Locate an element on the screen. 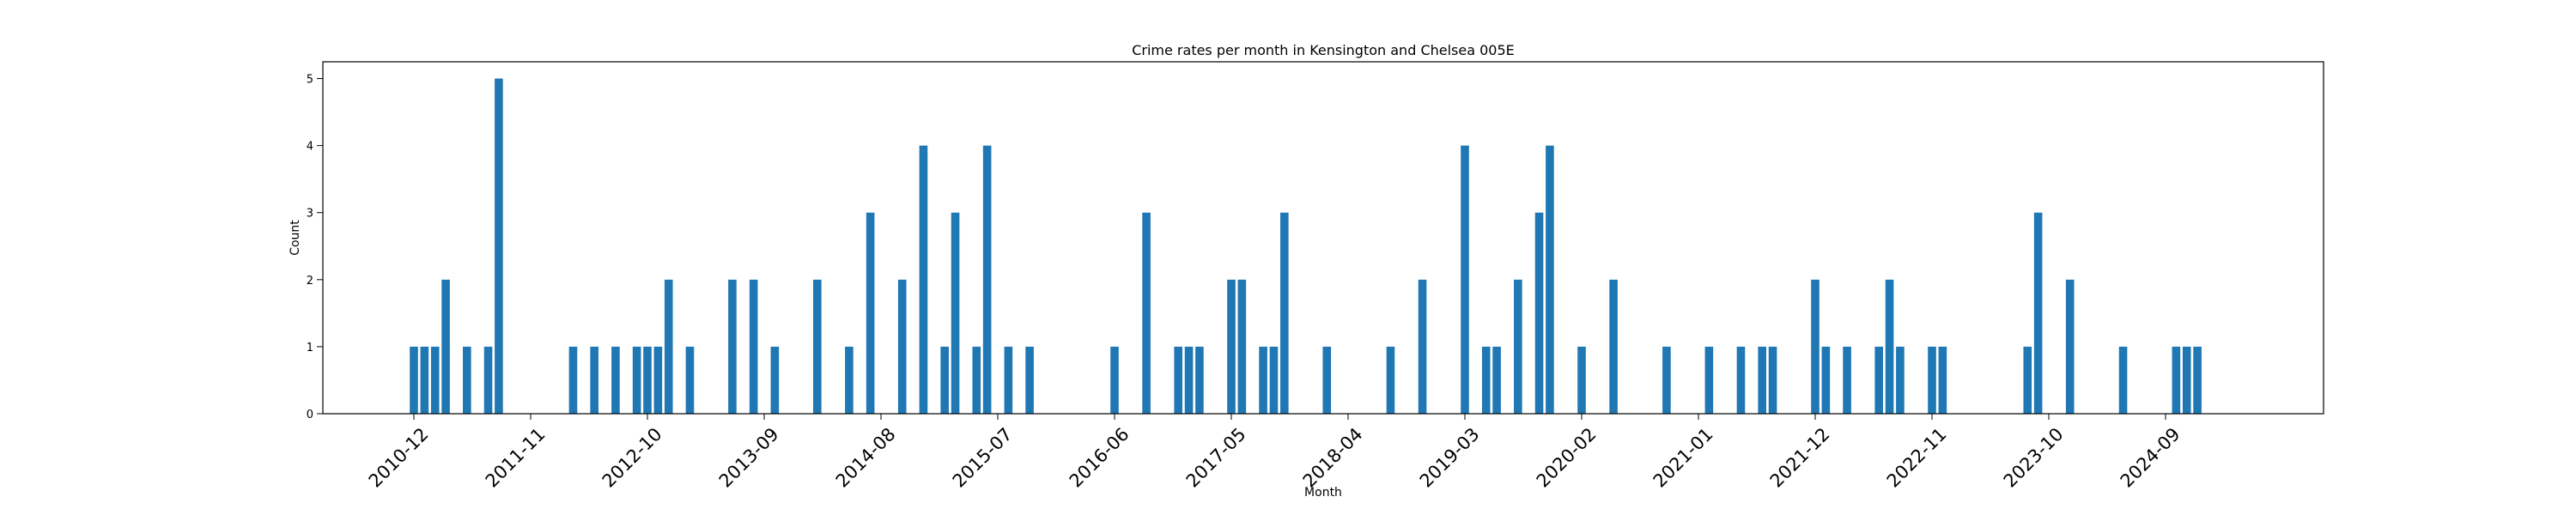 The image size is (2576, 515). x-tick-label: 2024-09 is located at coordinates (2150, 458).